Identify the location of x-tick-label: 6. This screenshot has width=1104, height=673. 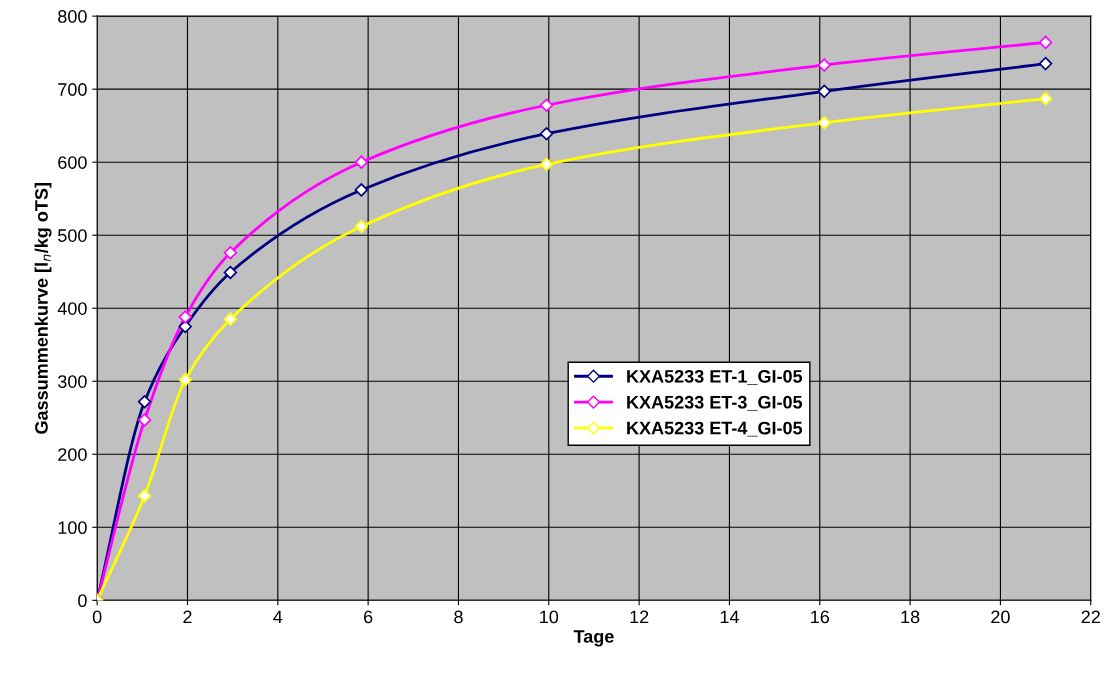
(368, 617).